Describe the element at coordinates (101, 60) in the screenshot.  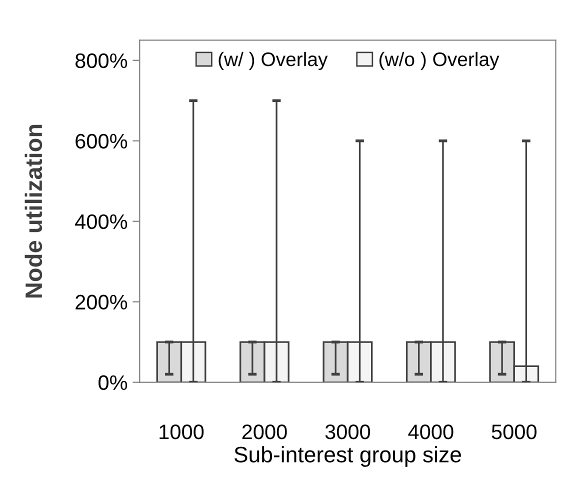
I see `y-tick-label: 800%` at that location.